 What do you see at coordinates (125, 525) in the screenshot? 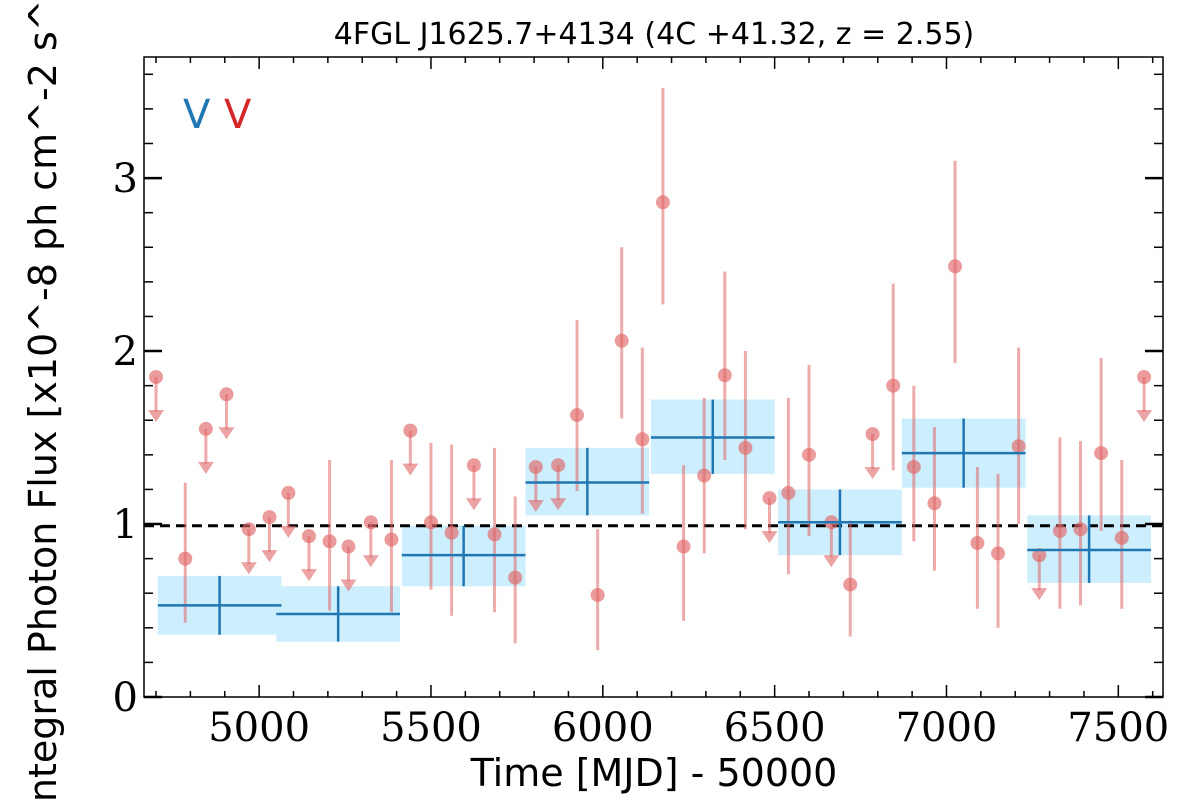
I see `y-tick-label: 1` at bounding box center [125, 525].